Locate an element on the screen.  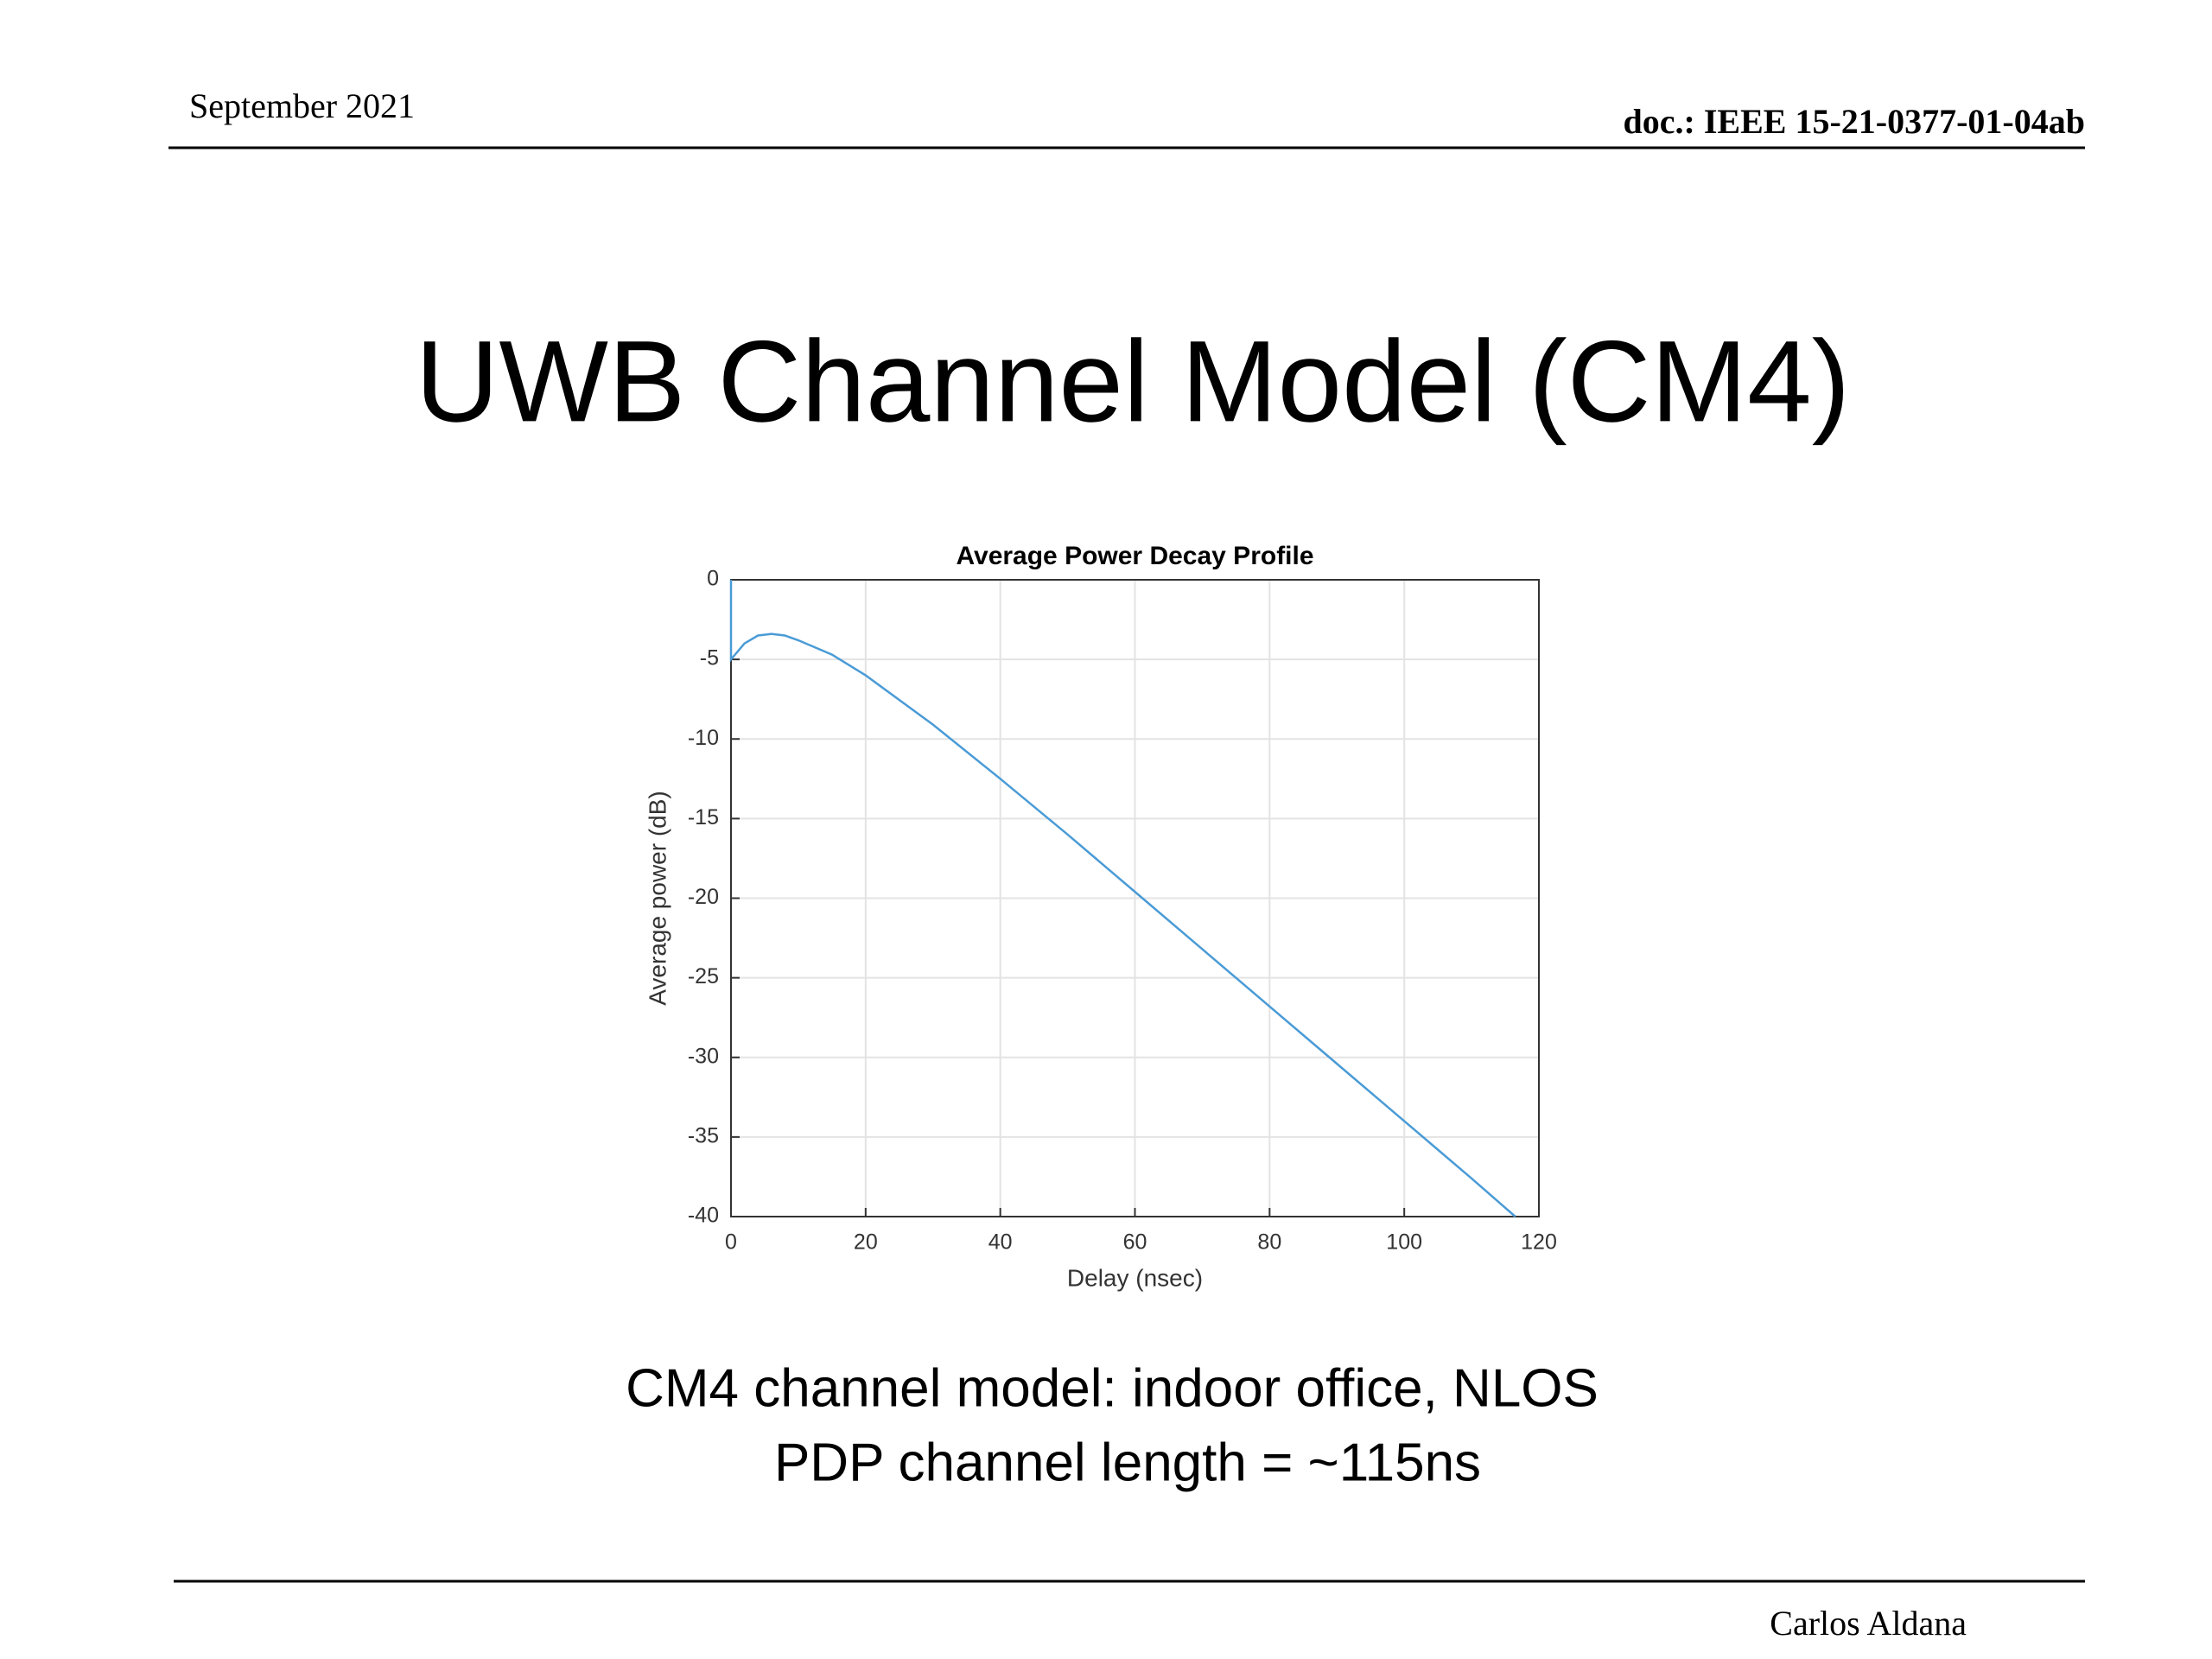
y-tick-label: -15 is located at coordinates (703, 817).